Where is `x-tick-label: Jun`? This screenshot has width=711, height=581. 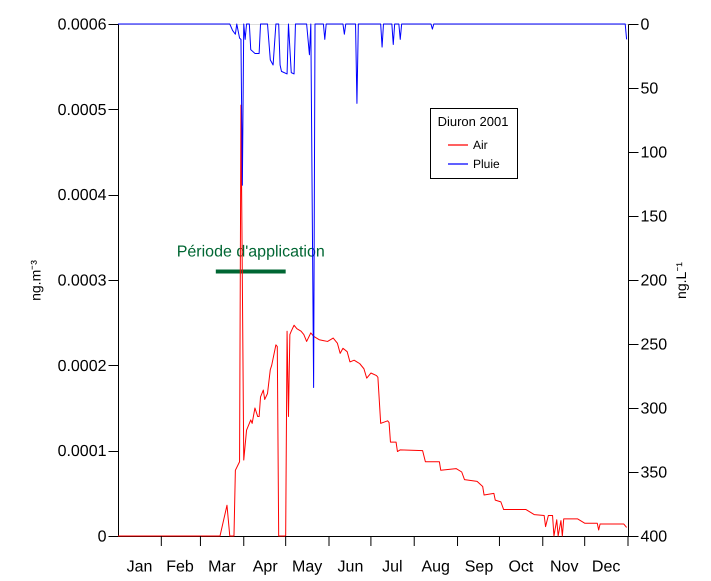
x-tick-label: Jun is located at coordinates (351, 567).